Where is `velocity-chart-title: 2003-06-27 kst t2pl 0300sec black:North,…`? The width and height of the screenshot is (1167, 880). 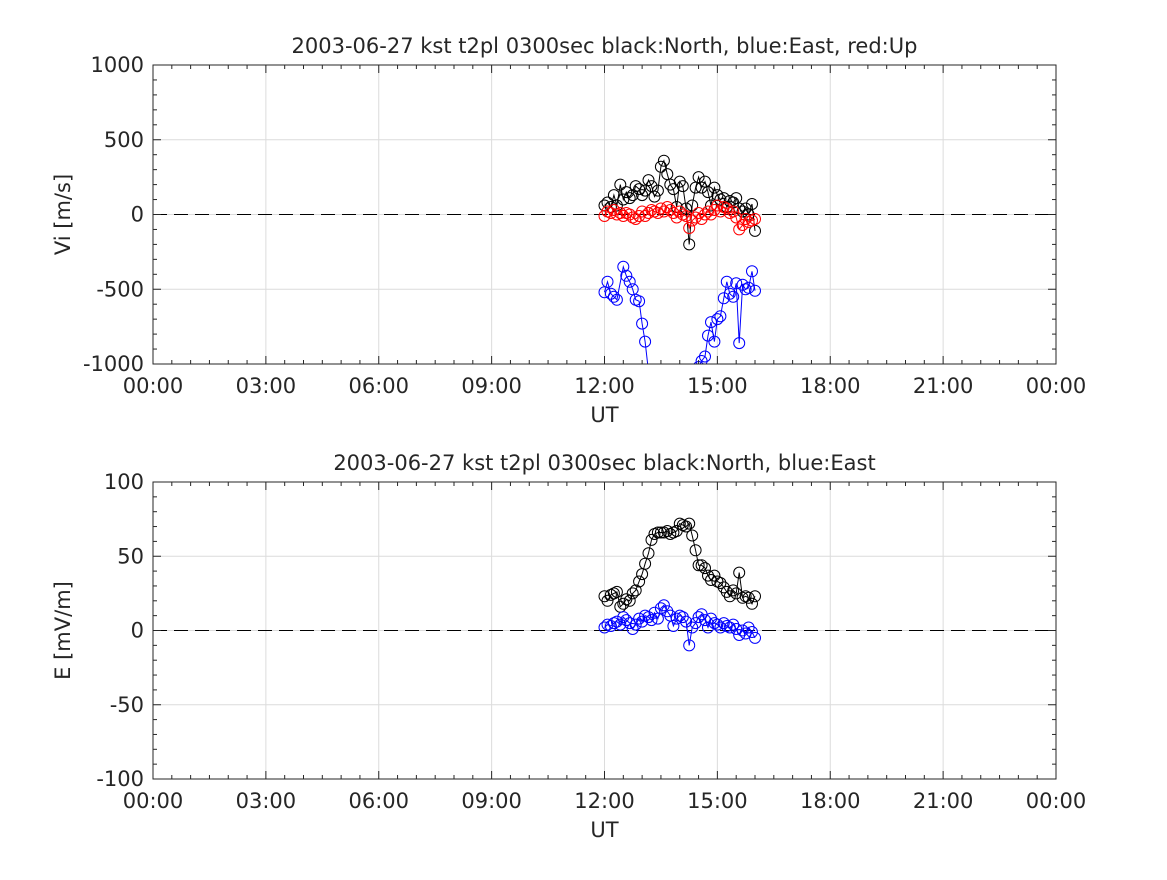
velocity-chart-title: 2003-06-27 kst t2pl 0300sec black:North,… is located at coordinates (605, 46).